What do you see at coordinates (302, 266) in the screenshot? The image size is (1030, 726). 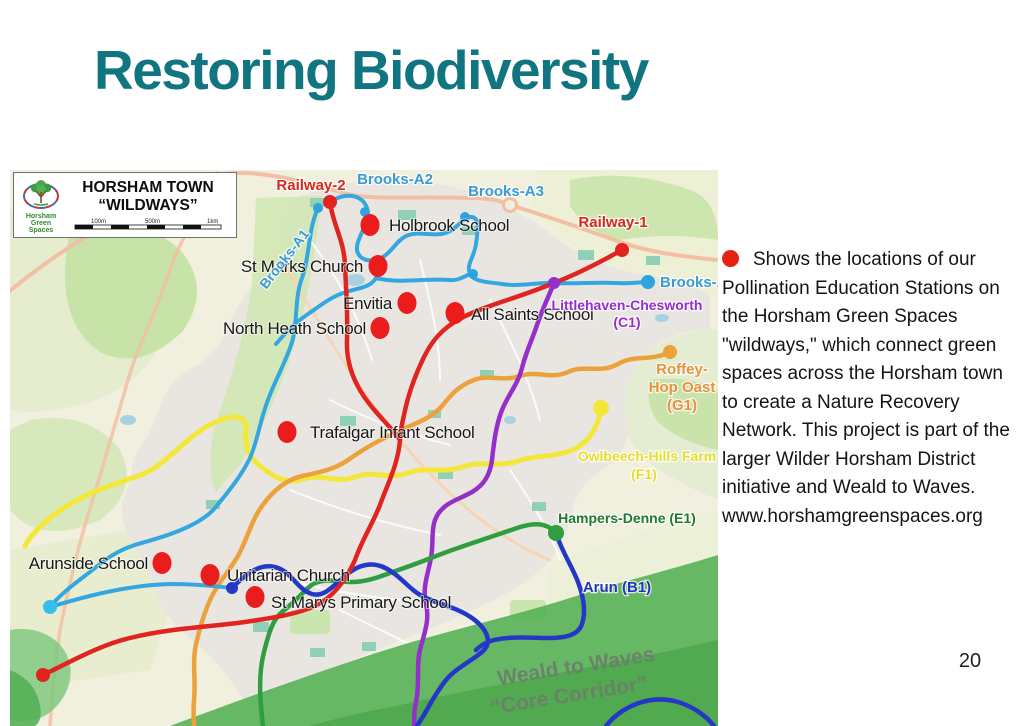 I see `station-label: St Marks Church` at bounding box center [302, 266].